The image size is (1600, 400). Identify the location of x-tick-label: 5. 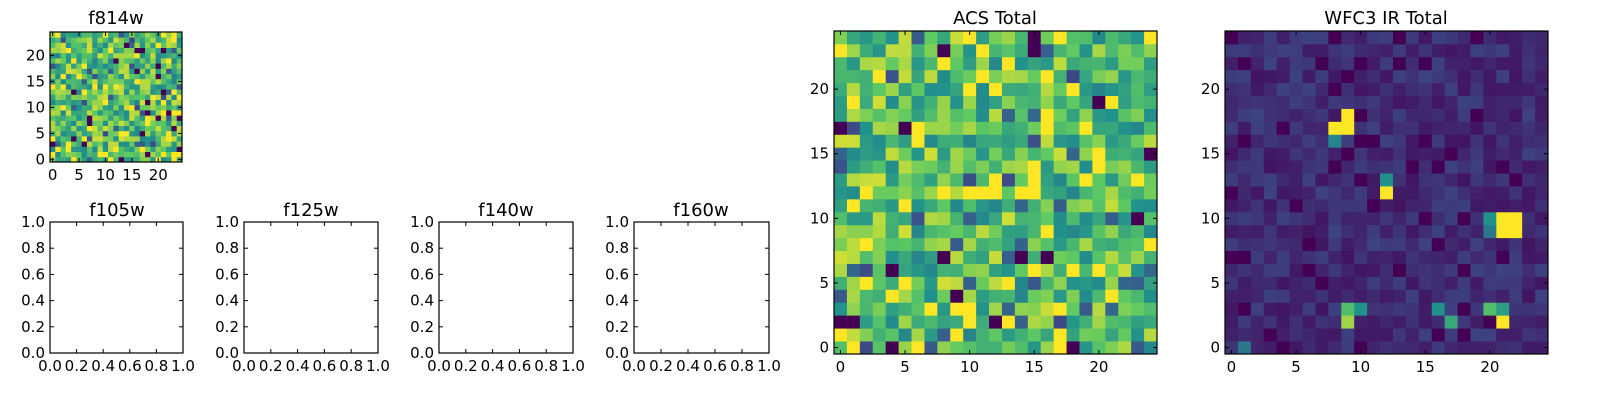
(1296, 367).